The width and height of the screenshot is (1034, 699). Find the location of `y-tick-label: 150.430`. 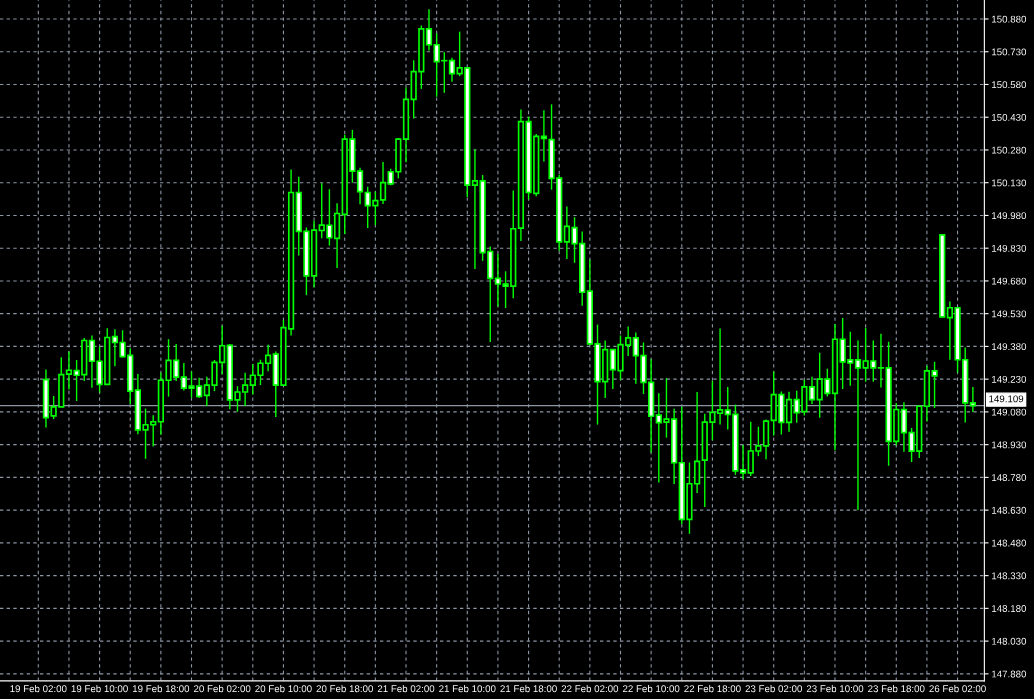

y-tick-label: 150.430 is located at coordinates (1009, 117).